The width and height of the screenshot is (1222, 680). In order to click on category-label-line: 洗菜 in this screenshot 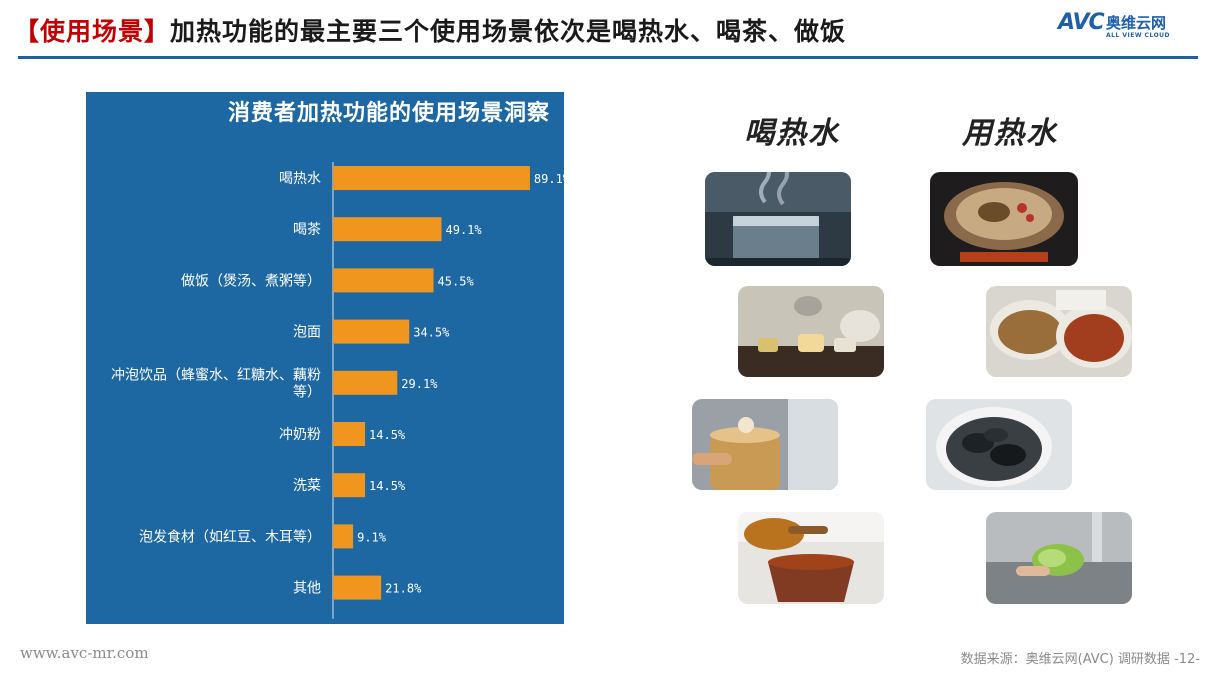, I will do `click(307, 486)`.